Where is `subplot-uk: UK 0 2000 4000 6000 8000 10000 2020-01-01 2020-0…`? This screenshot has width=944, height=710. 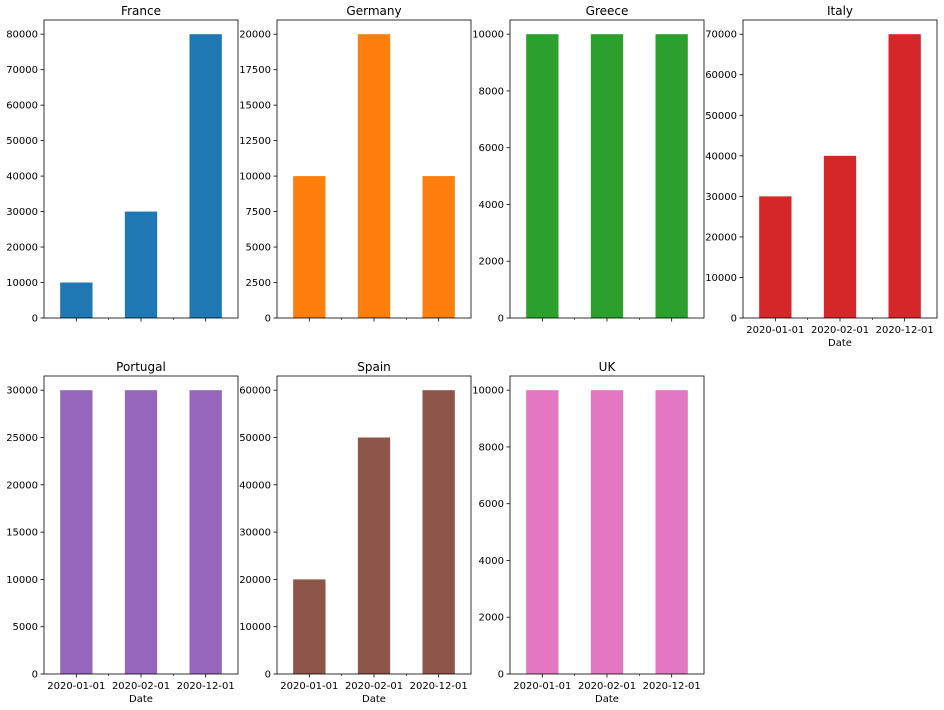
subplot-uk: UK 0 2000 4000 6000 8000 10000 2020-01-01 2020-0… is located at coordinates (588, 532).